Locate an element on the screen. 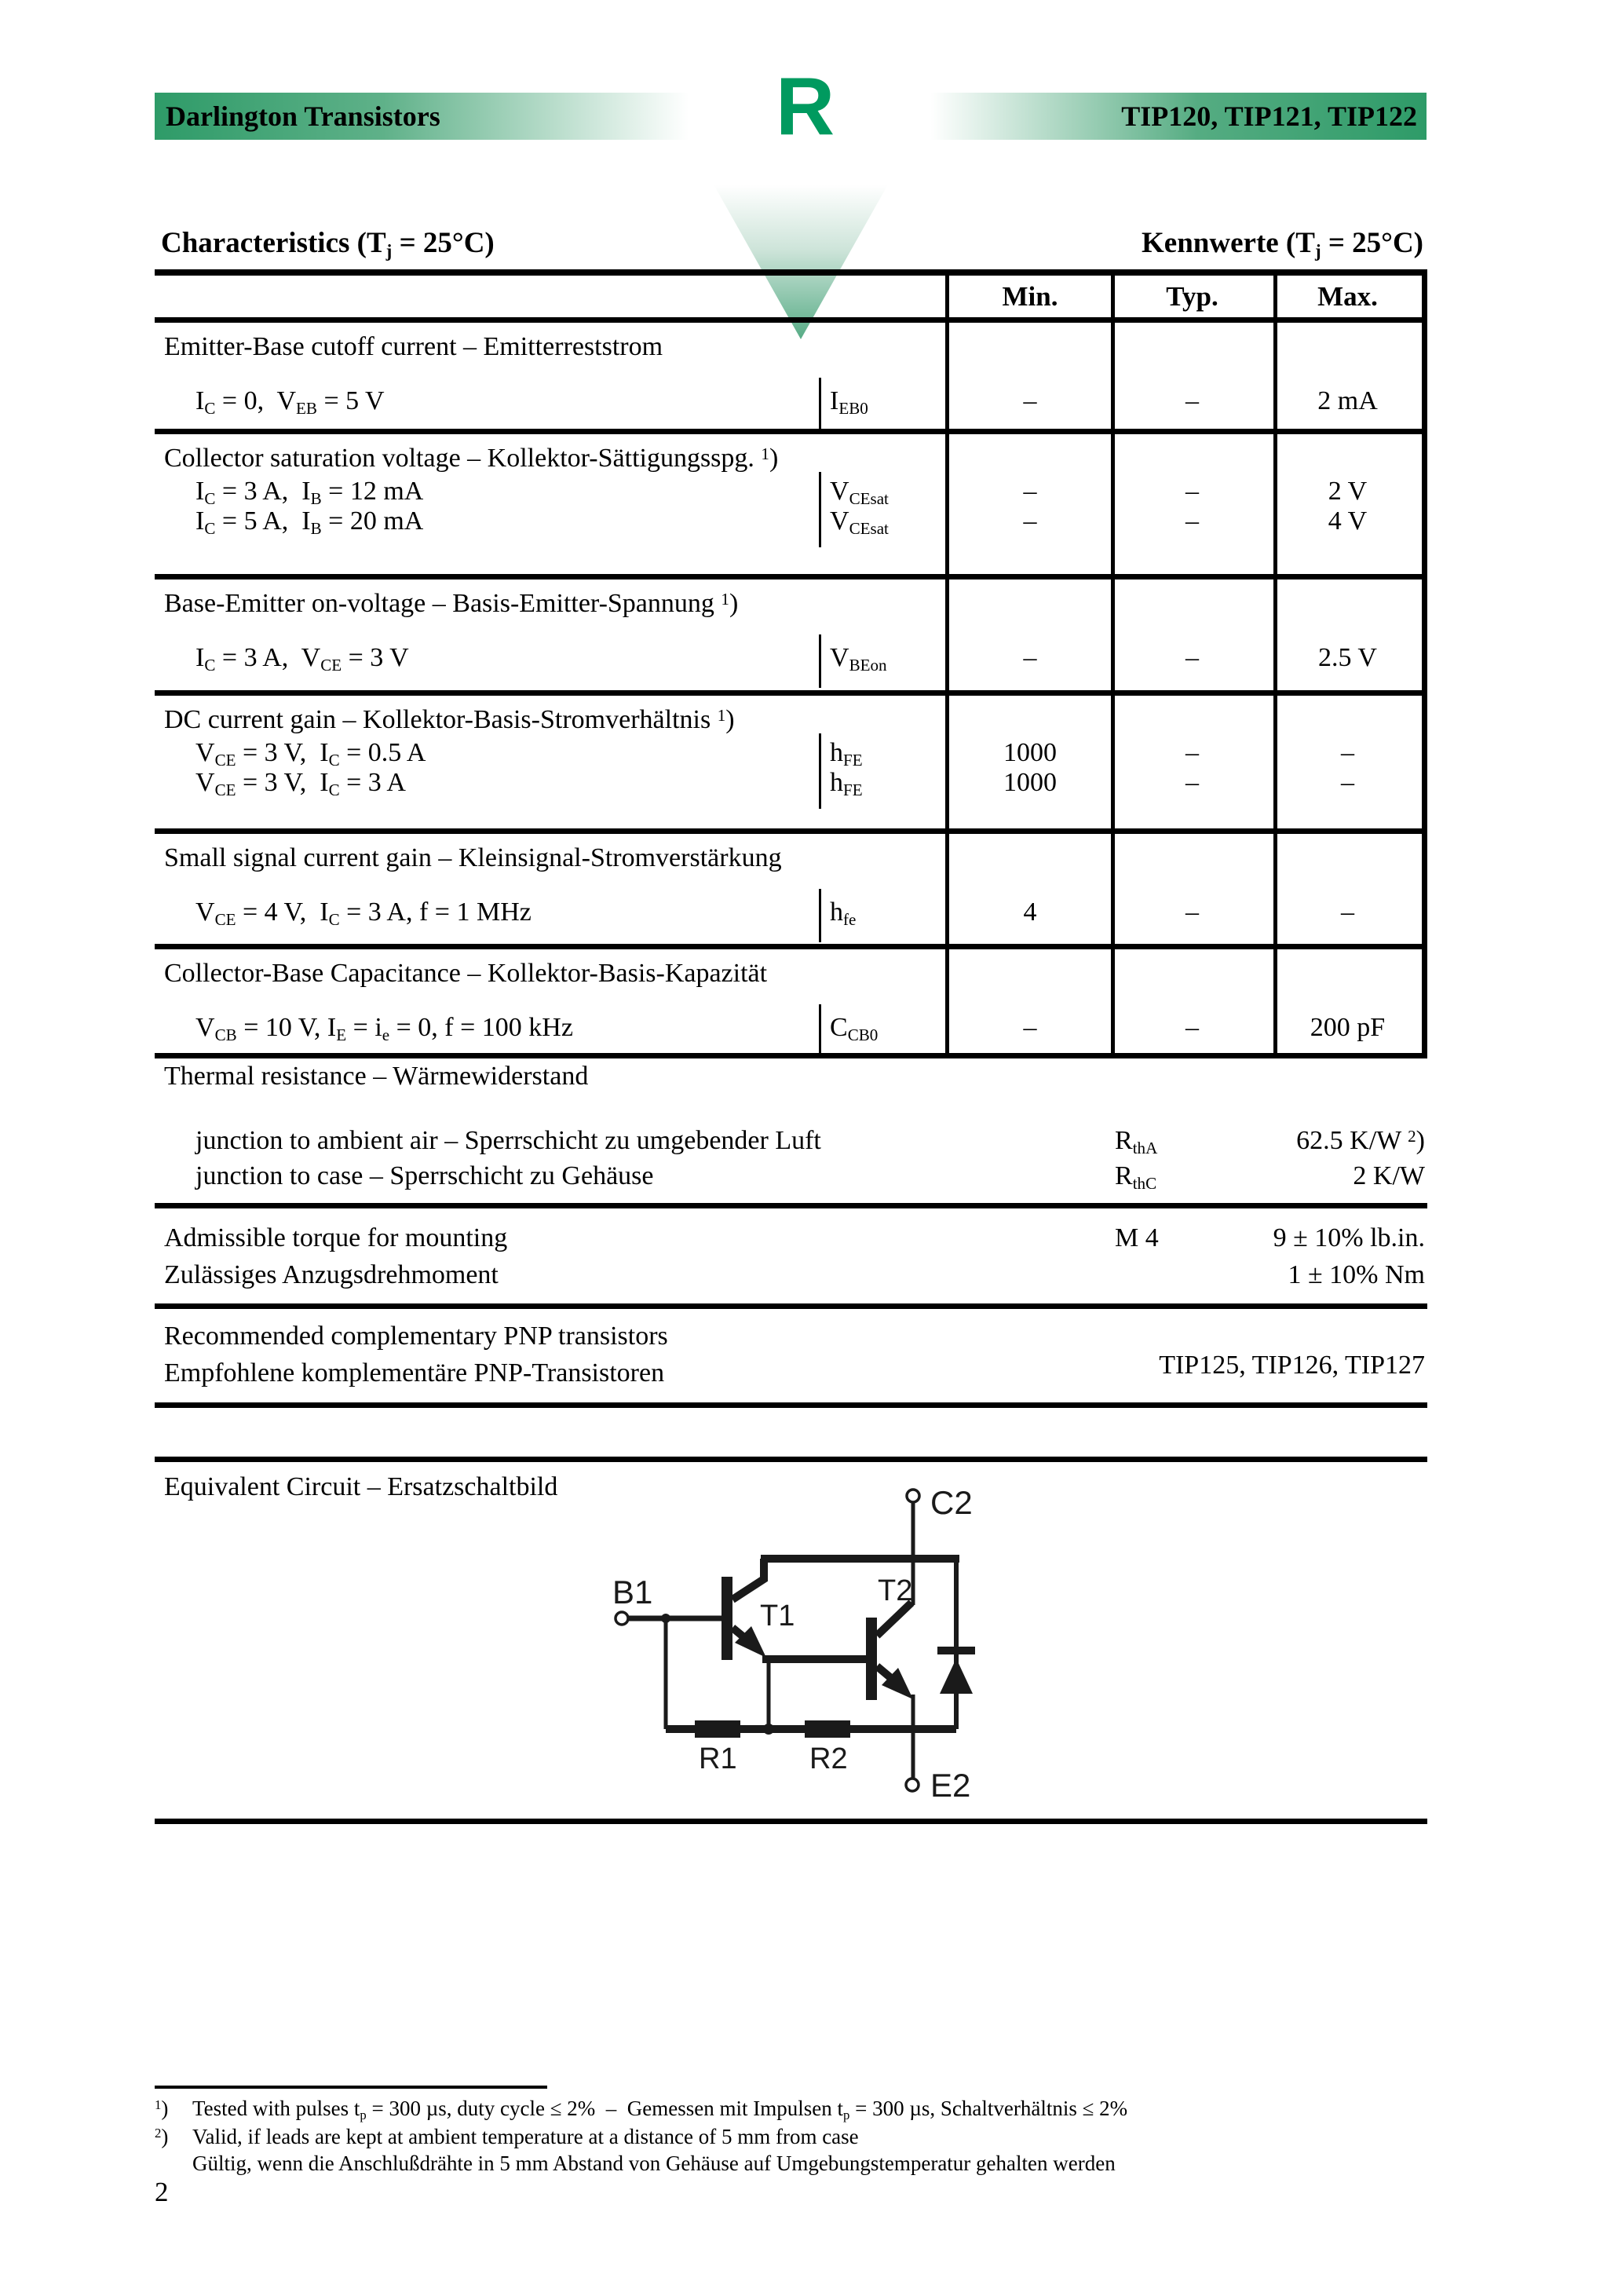 The width and height of the screenshot is (1622, 2296). thermal-value: 62.5 K/W 2) is located at coordinates (1360, 1141).